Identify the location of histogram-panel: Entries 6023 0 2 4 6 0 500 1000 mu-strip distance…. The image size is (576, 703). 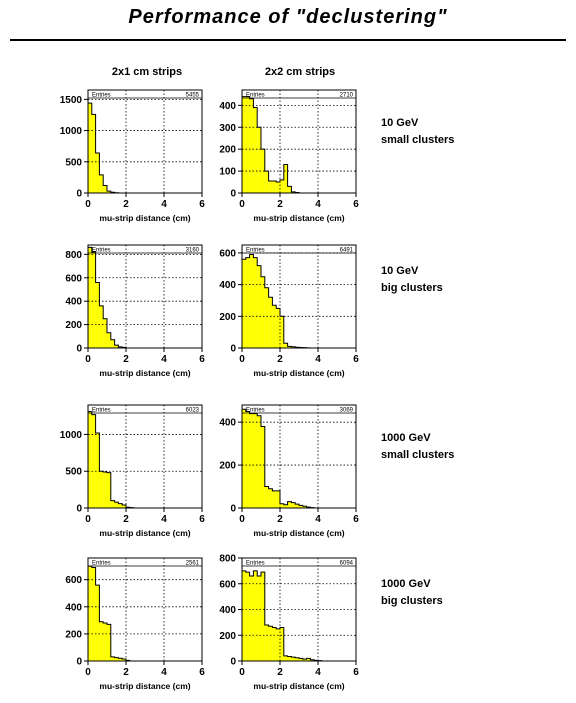
(132, 471).